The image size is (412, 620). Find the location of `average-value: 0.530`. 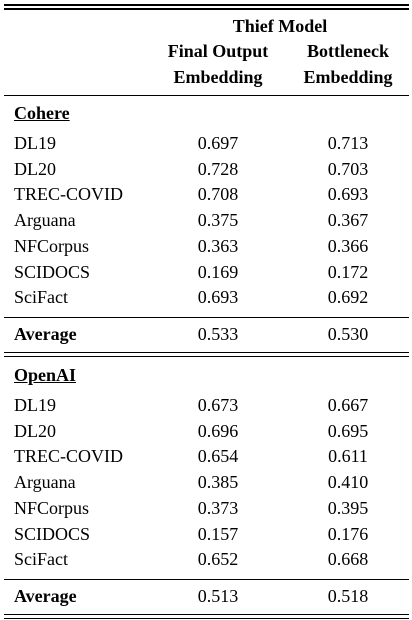

average-value: 0.530 is located at coordinates (348, 333).